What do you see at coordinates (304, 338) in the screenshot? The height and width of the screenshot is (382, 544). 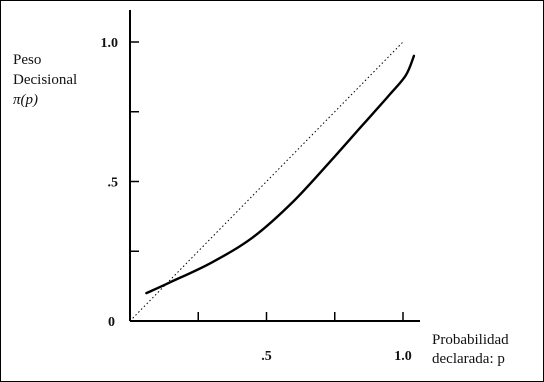 I see `x-ticks: .5 1.0` at bounding box center [304, 338].